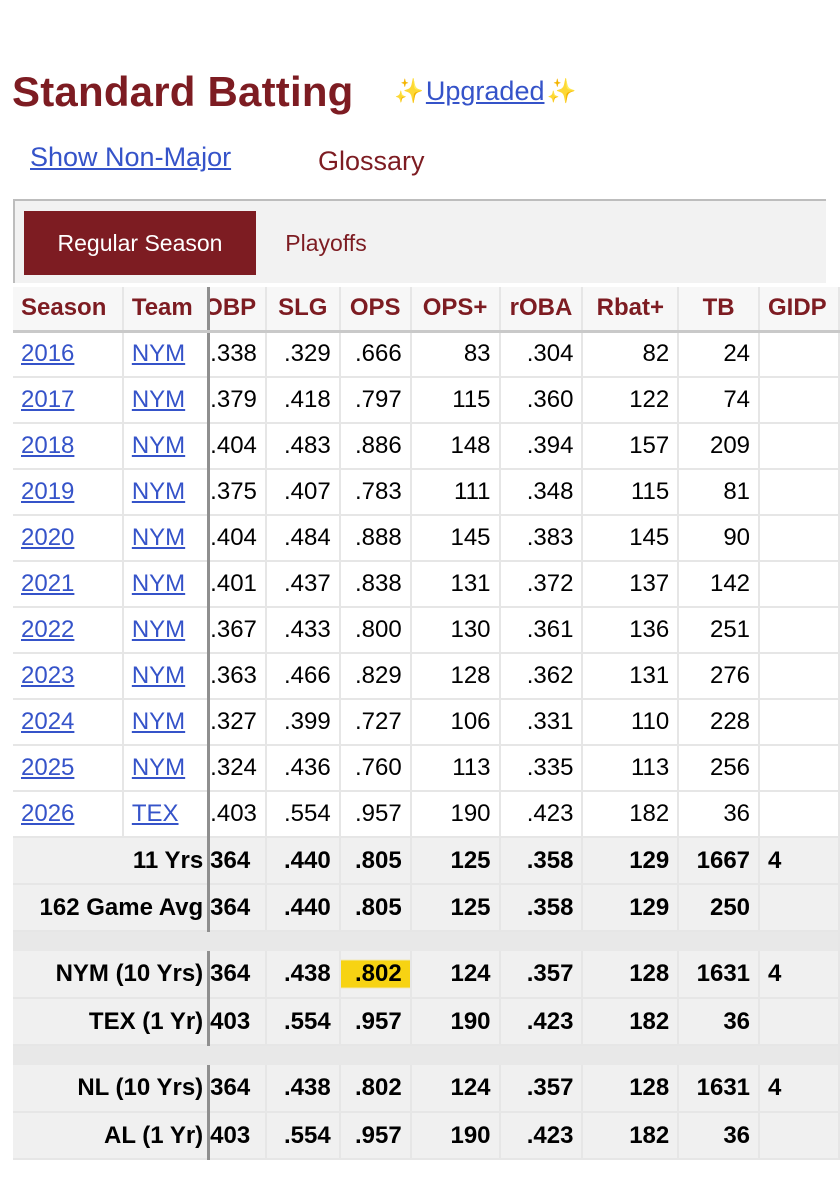 This screenshot has height=1200, width=840. I want to click on cell-season: 2017, so click(68, 400).